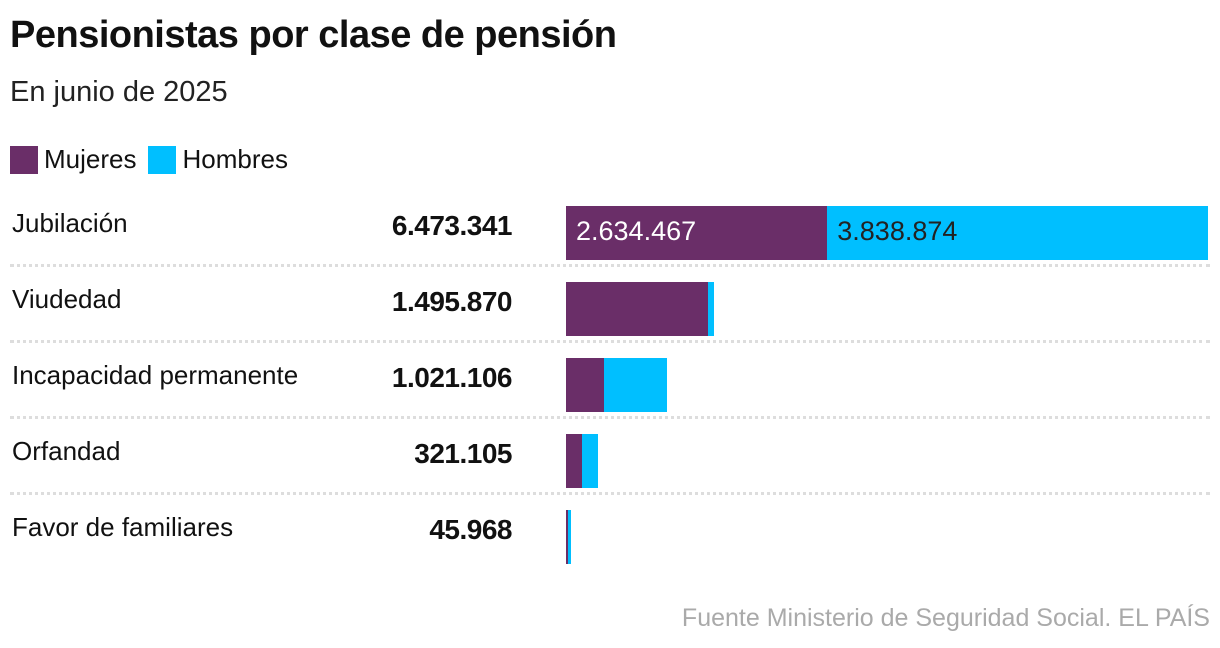  Describe the element at coordinates (162, 159) in the screenshot. I see `legend-swatch-hombres` at that location.